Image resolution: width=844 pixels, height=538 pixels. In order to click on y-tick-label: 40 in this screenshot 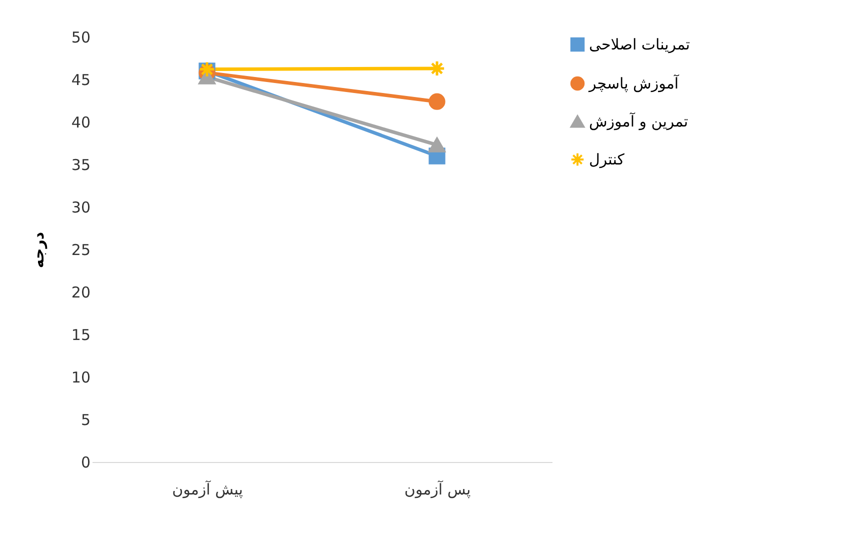, I will do `click(80, 123)`.